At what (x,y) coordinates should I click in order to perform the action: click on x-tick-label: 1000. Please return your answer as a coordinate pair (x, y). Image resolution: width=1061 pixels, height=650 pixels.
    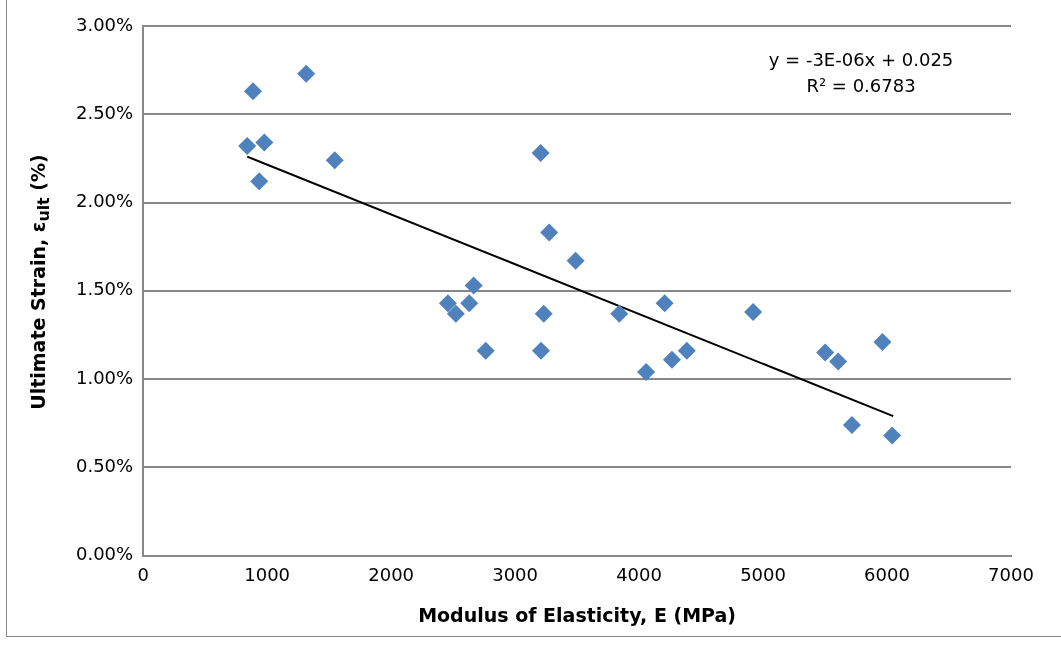
    Looking at the image, I should click on (267, 575).